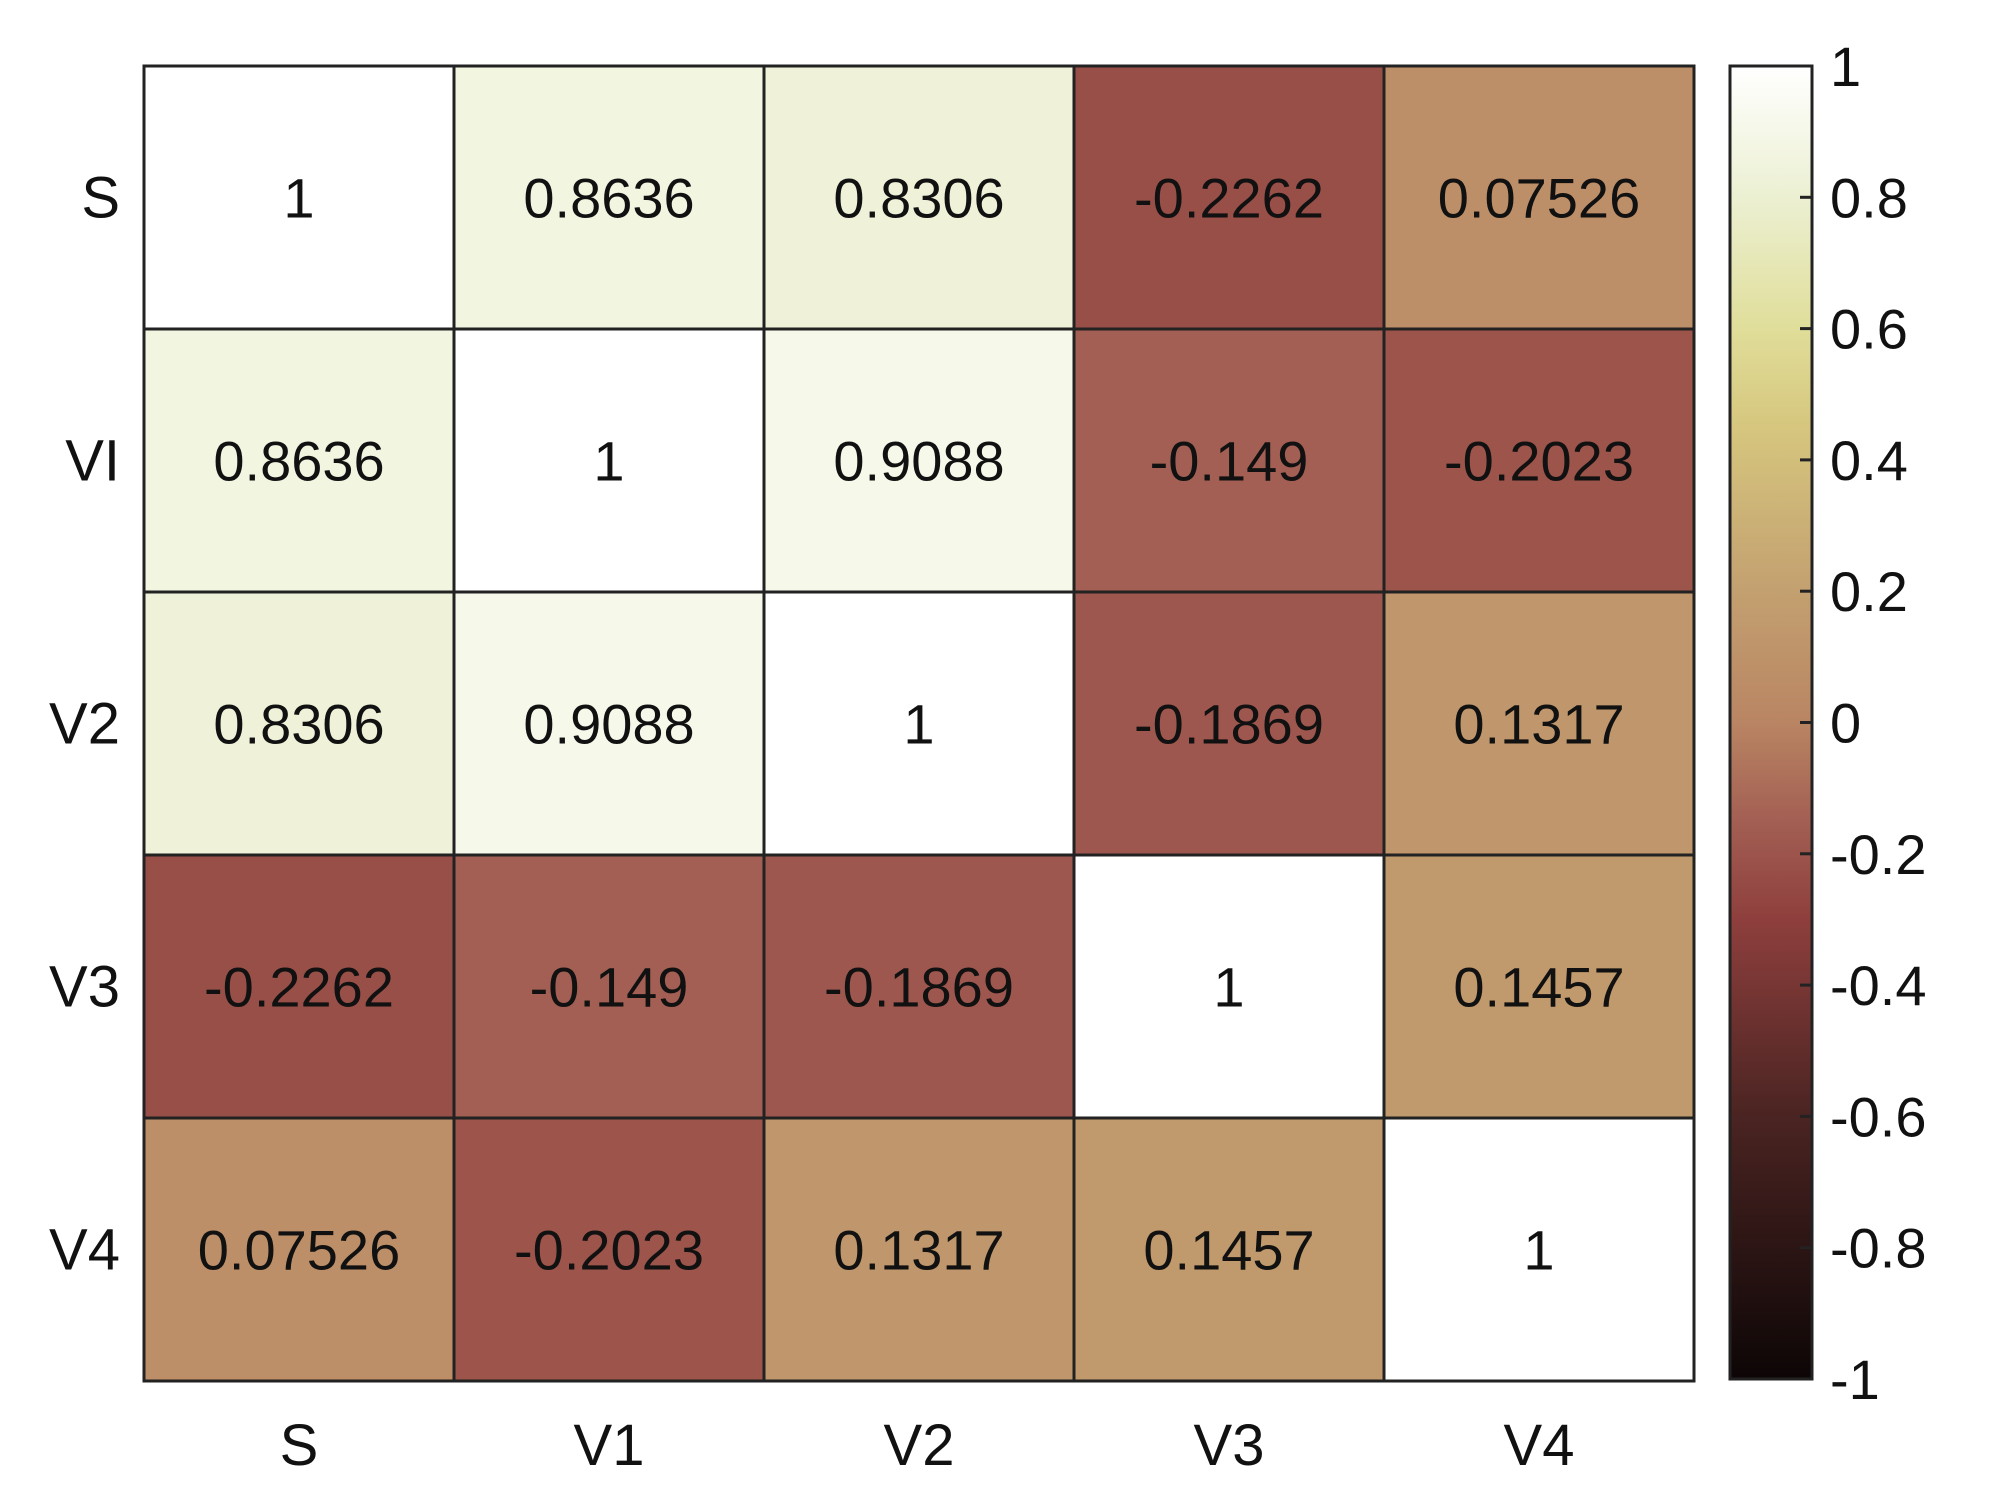 This screenshot has width=2000, height=1493. Describe the element at coordinates (1869, 197) in the screenshot. I see `colorbar-tick-label: 0.8` at that location.